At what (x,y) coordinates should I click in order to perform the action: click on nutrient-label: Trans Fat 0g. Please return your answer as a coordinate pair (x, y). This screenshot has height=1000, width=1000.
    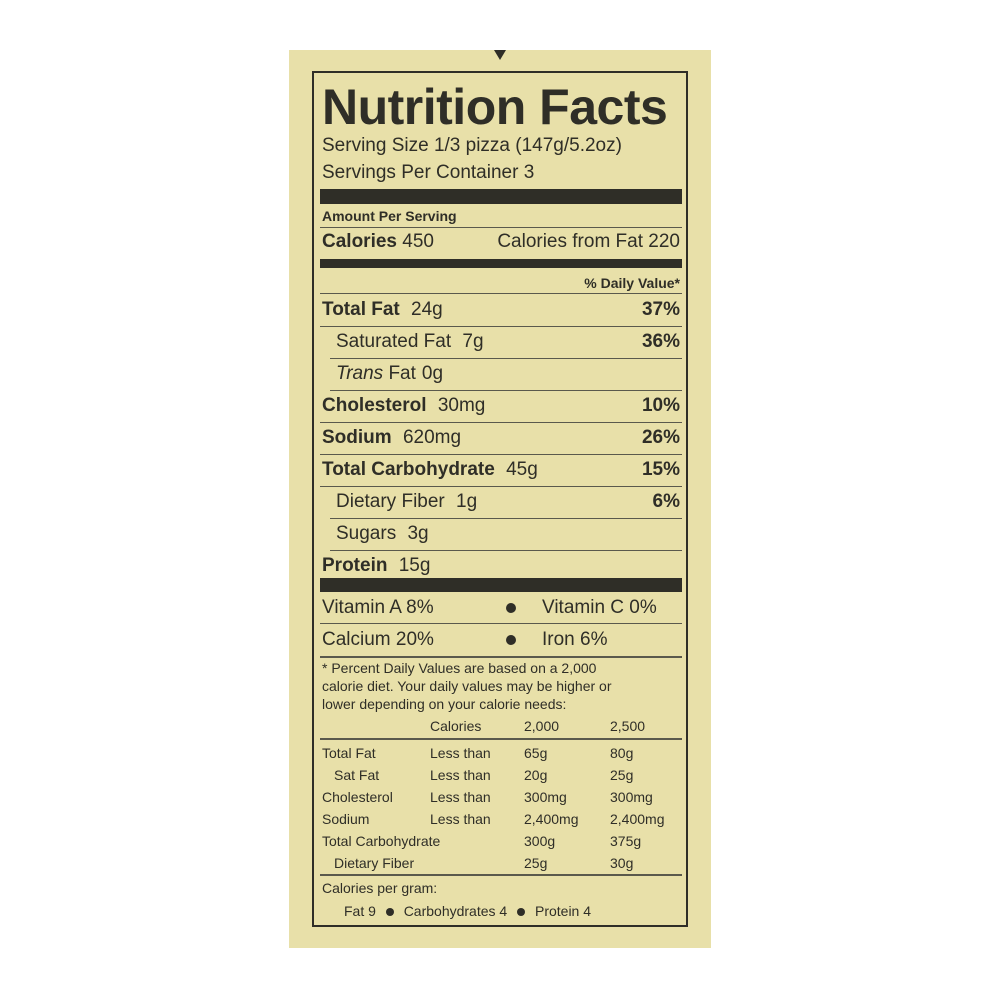
    Looking at the image, I should click on (389, 374).